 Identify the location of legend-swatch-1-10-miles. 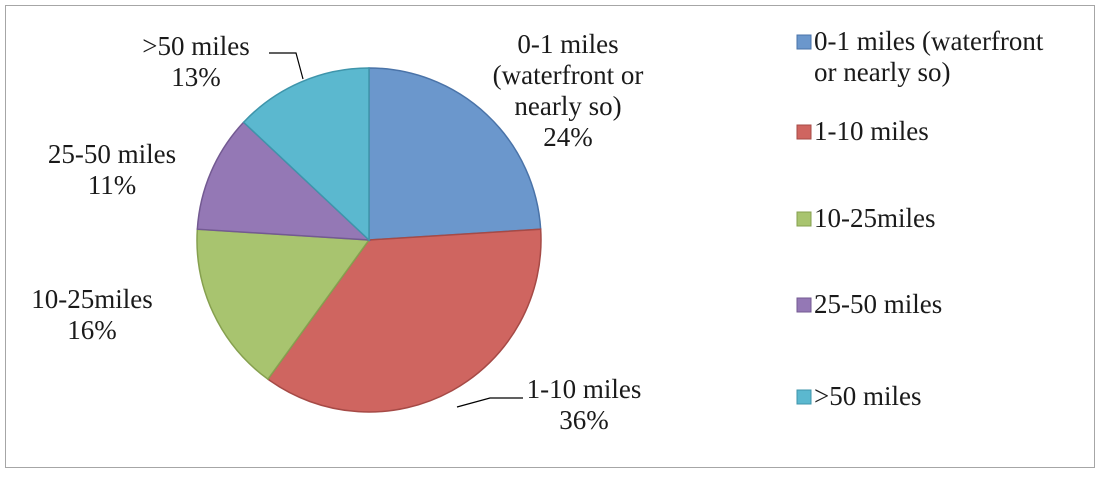
(804, 132).